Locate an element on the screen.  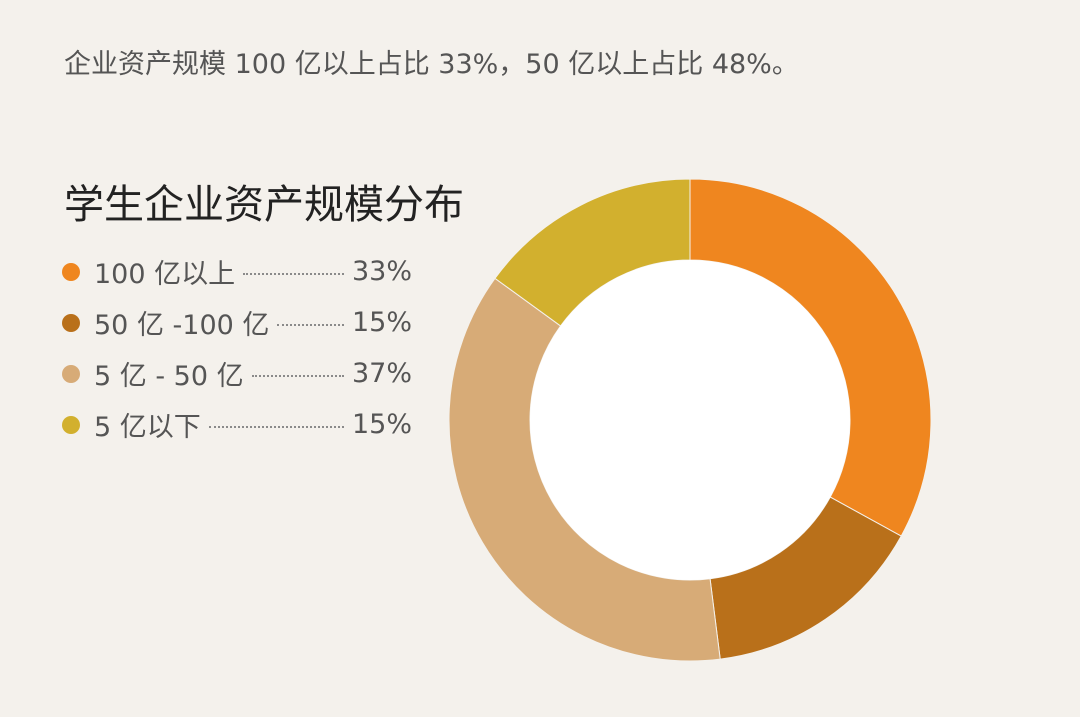
legend-item: 5 亿 - 50 亿 37% is located at coordinates (237, 373).